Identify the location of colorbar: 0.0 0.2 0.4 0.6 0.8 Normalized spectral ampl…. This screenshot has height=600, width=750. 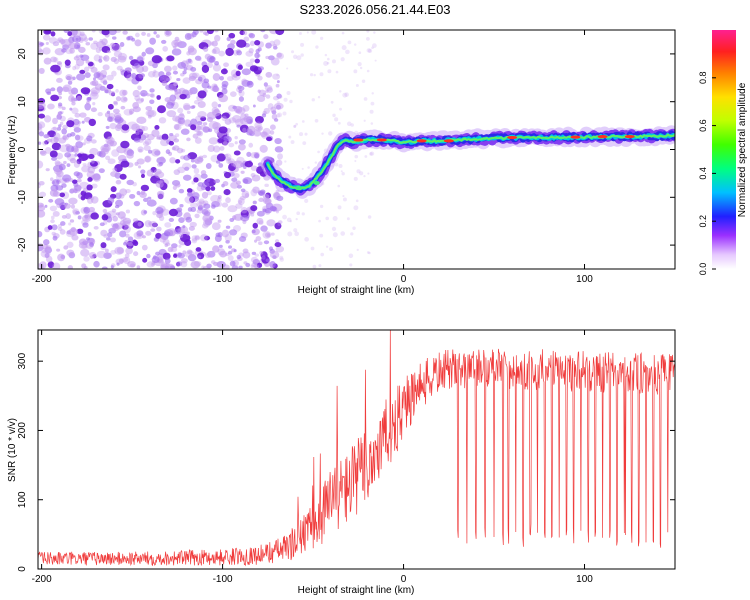
(723, 152).